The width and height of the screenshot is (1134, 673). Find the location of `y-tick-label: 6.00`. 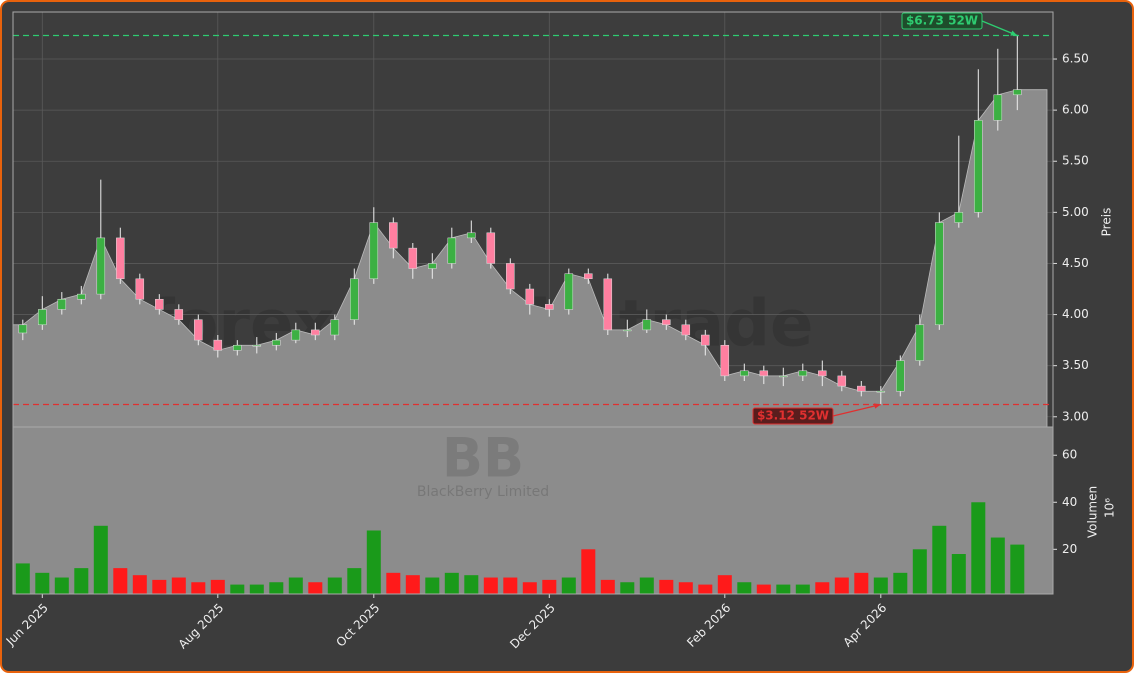

y-tick-label: 6.00 is located at coordinates (1075, 110).